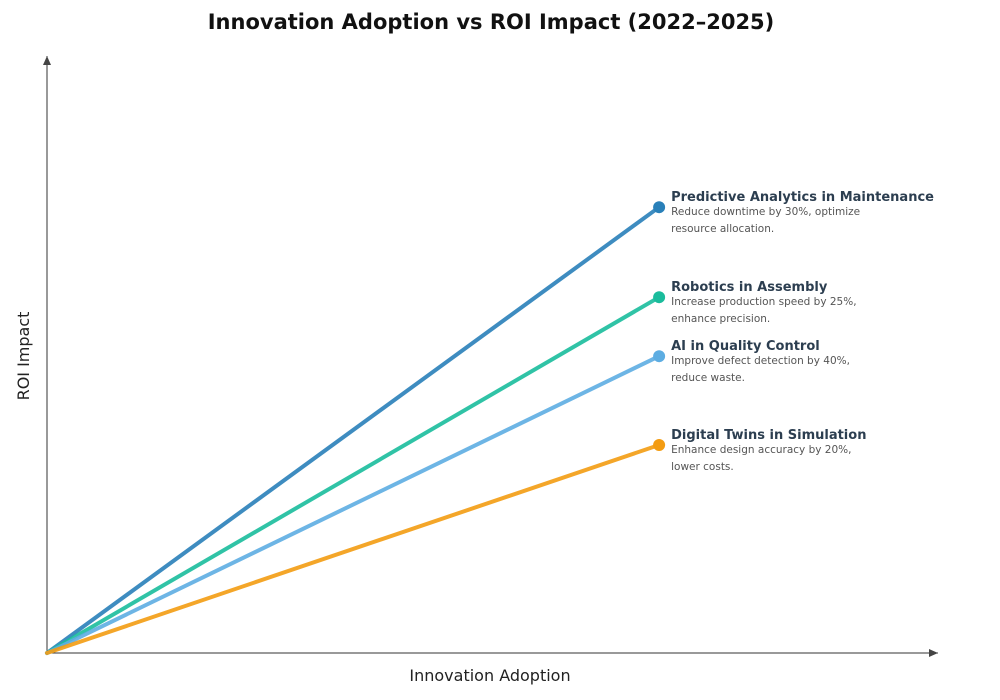 The width and height of the screenshot is (1000, 700). What do you see at coordinates (760, 361) in the screenshot?
I see `series-description-ai-in-quality-control: Improve defect detection by 40%,` at bounding box center [760, 361].